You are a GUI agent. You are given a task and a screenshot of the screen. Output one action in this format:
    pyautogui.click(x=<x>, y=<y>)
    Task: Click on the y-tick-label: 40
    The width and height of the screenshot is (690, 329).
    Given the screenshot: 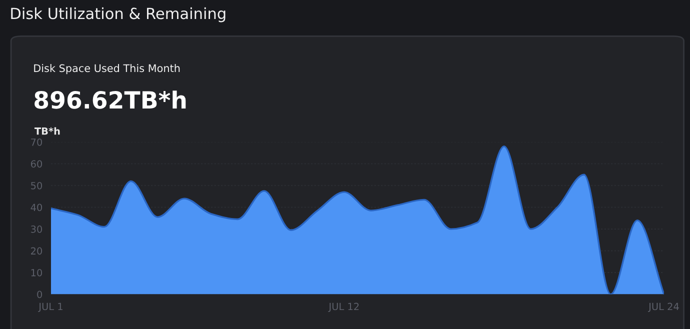 What is the action you would take?
    pyautogui.click(x=36, y=208)
    